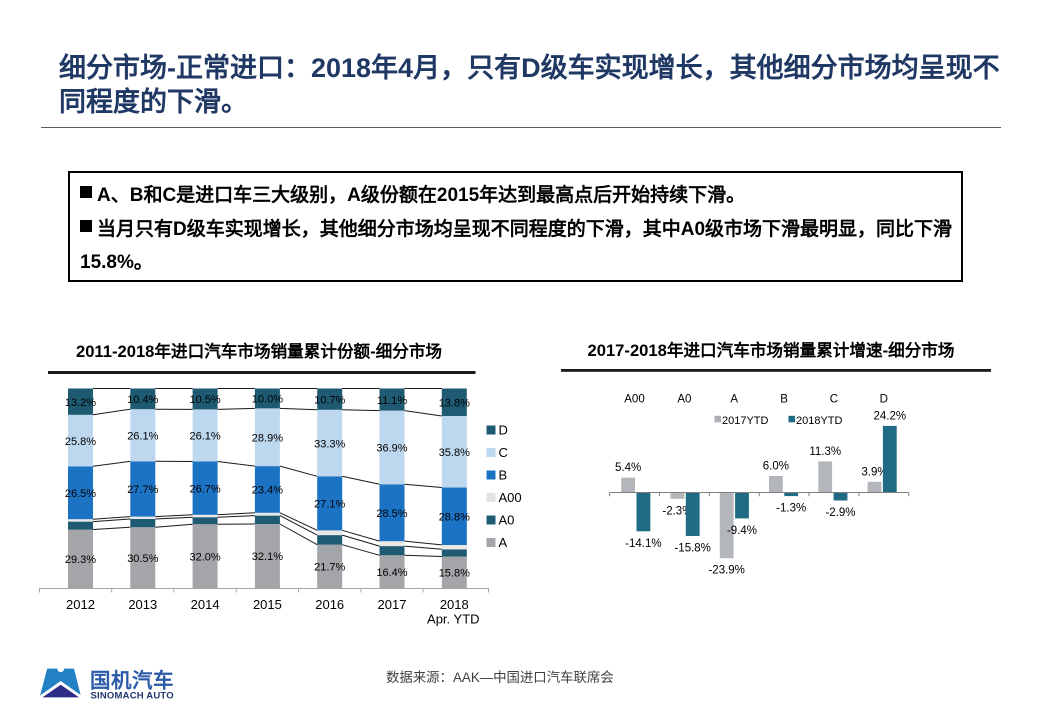 This screenshot has width=1040, height=720. What do you see at coordinates (391, 514) in the screenshot?
I see `svg-text: 28.5%` at bounding box center [391, 514].